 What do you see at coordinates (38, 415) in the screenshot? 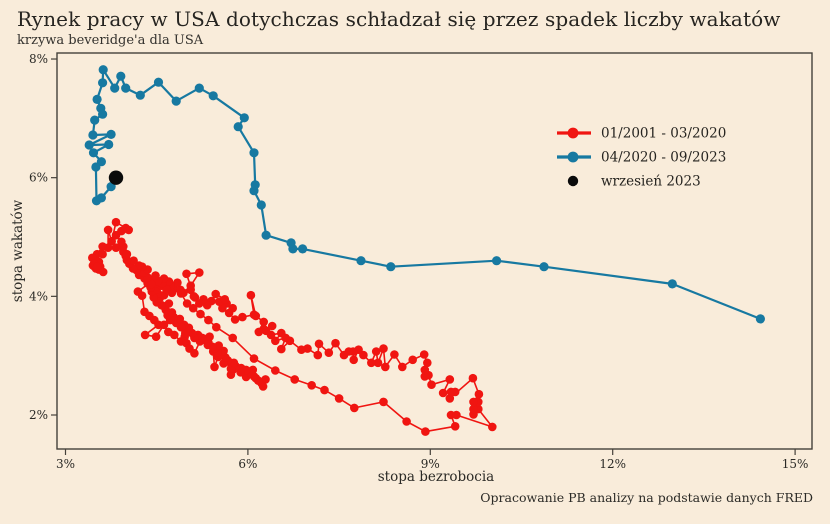
I see `y-tick-label: 2%` at bounding box center [38, 415].